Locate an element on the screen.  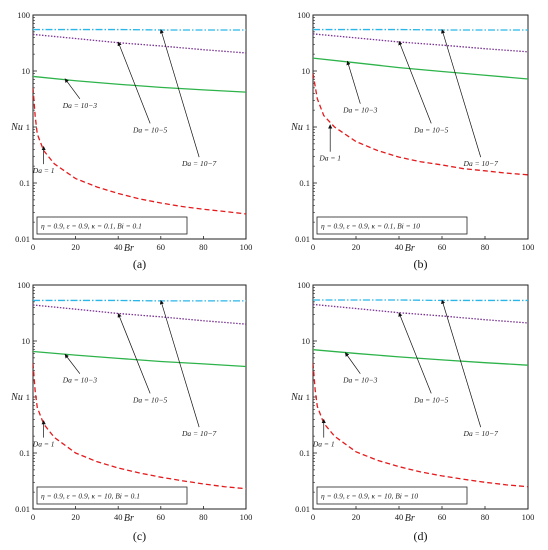
panel-label: (b) is located at coordinates (421, 264).